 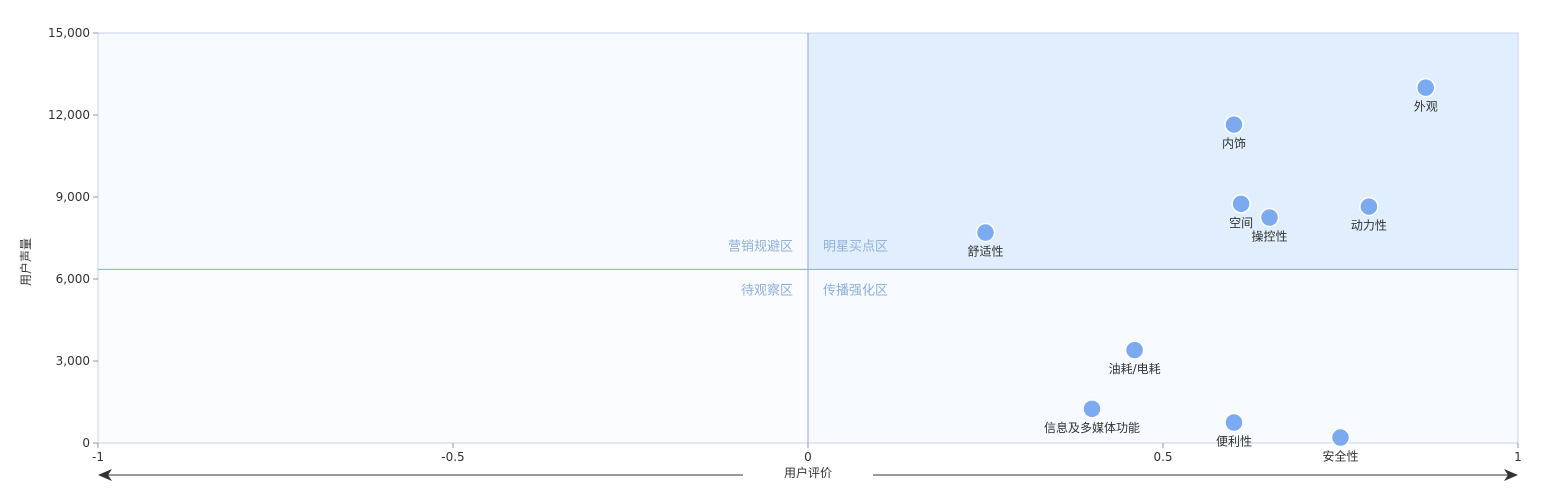 What do you see at coordinates (86, 443) in the screenshot?
I see `y-tick-label: 0` at bounding box center [86, 443].